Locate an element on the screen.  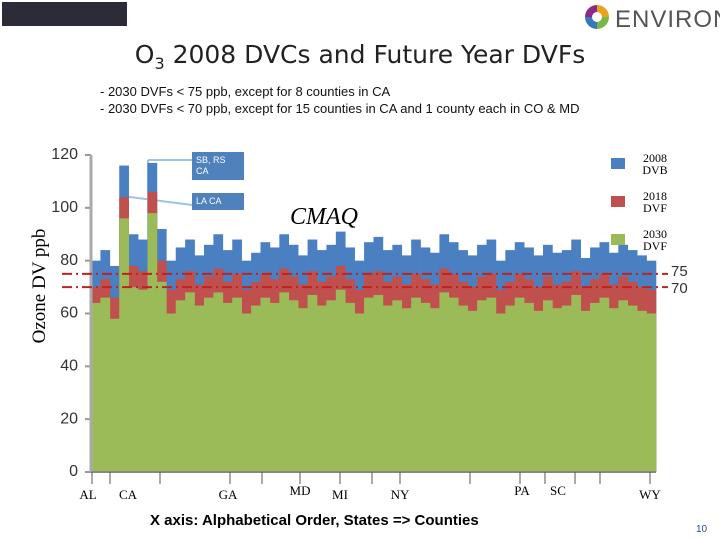
annotation: CMAQ is located at coordinates (324, 217).